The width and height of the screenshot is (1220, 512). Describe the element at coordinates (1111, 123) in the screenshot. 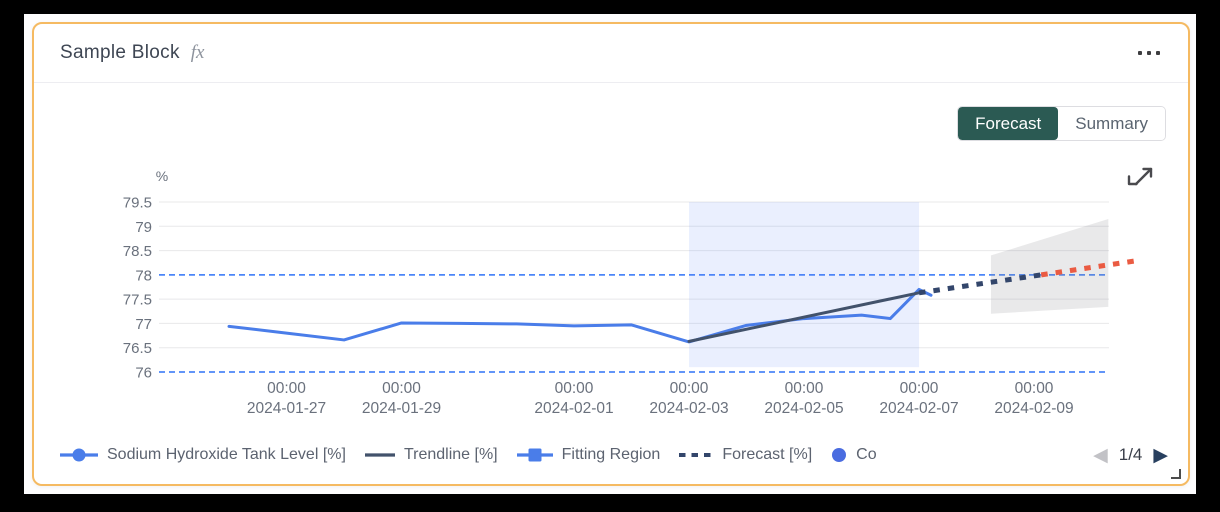

I see `tab-summary: Summary` at that location.